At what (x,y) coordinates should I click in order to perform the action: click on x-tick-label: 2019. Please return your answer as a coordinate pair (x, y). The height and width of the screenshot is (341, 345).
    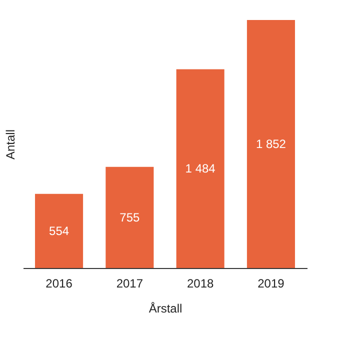
    Looking at the image, I should click on (271, 283).